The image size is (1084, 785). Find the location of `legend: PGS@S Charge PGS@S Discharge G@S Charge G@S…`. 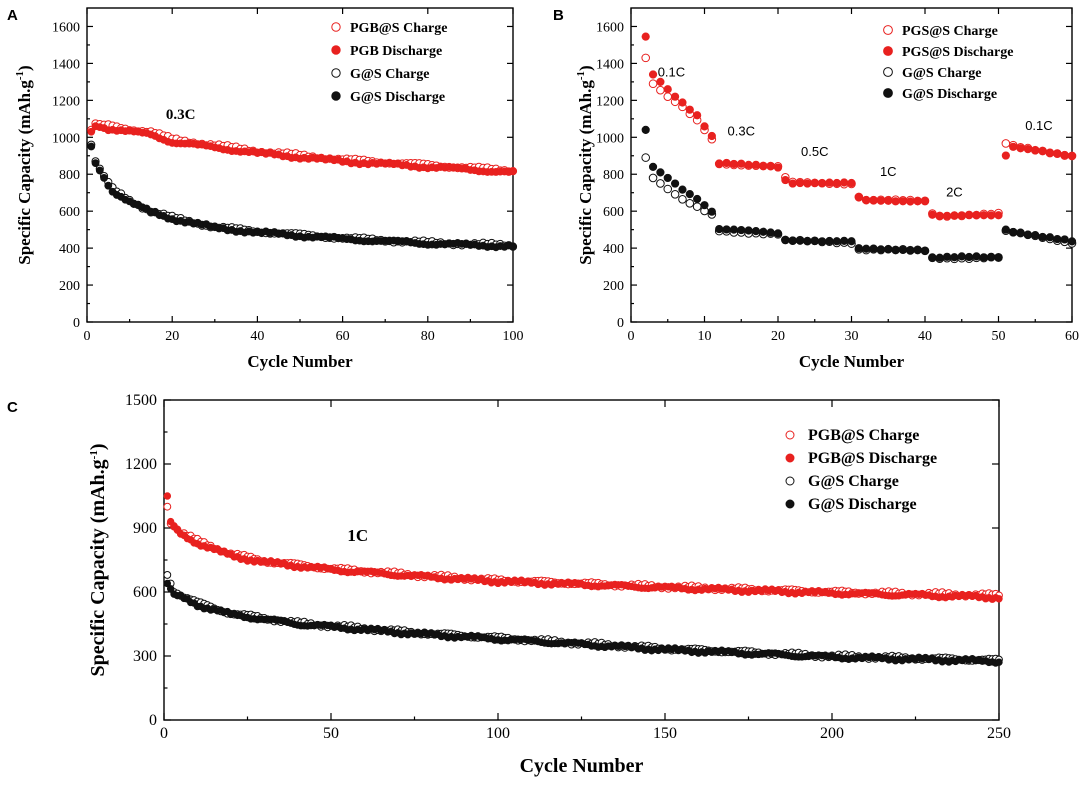

legend: PGS@S Charge PGS@S Discharge G@S Charge G@S… is located at coordinates (948, 63).